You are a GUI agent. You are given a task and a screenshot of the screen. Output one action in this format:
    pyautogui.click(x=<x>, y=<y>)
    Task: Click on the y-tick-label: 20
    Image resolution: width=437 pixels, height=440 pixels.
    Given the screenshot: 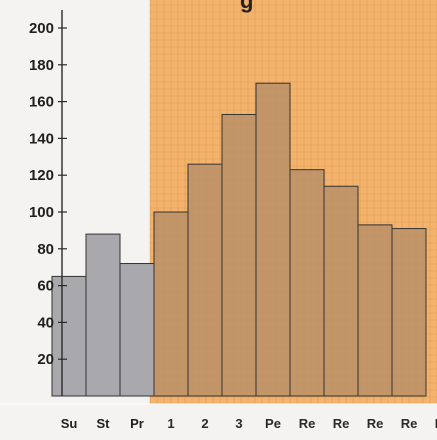 What is the action you would take?
    pyautogui.click(x=45, y=359)
    